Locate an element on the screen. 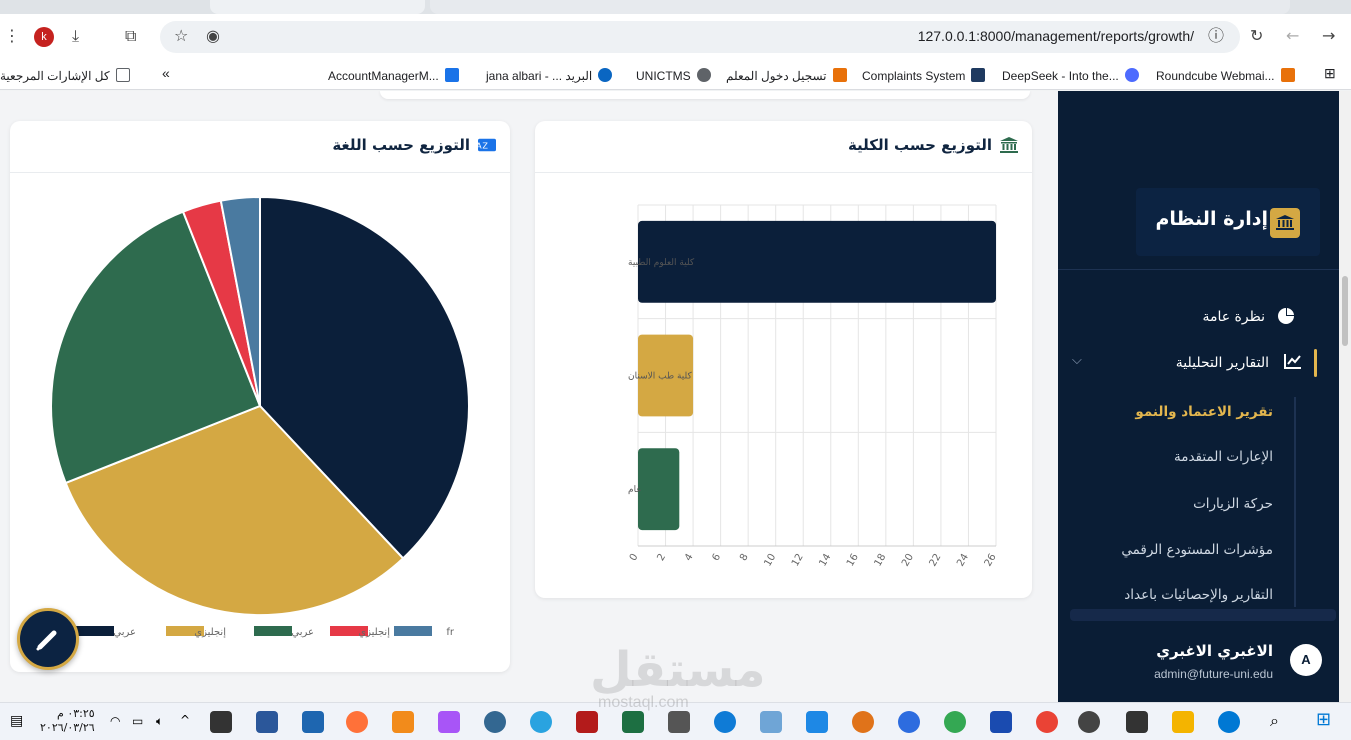  tab-active is located at coordinates (317, 7).